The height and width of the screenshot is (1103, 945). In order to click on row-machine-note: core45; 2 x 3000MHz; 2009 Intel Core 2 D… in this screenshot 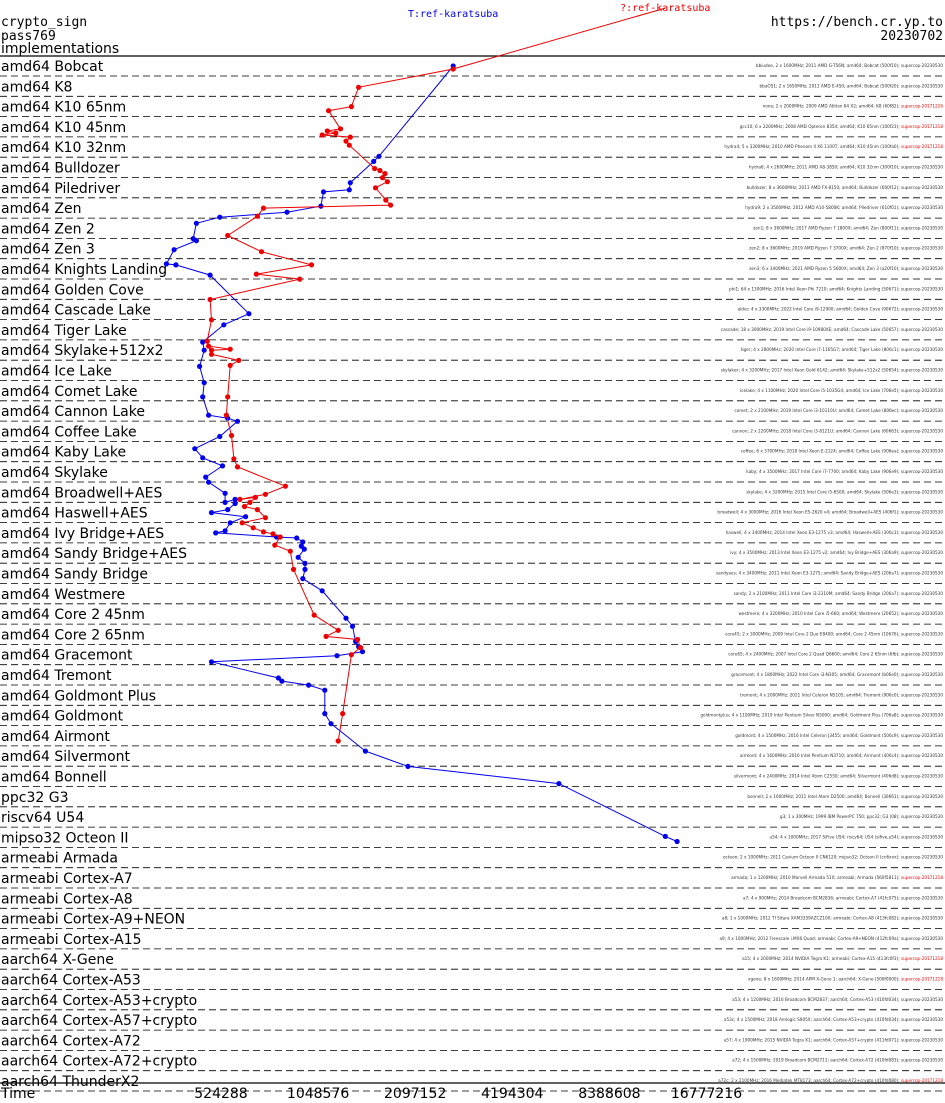, I will do `click(834, 633)`.